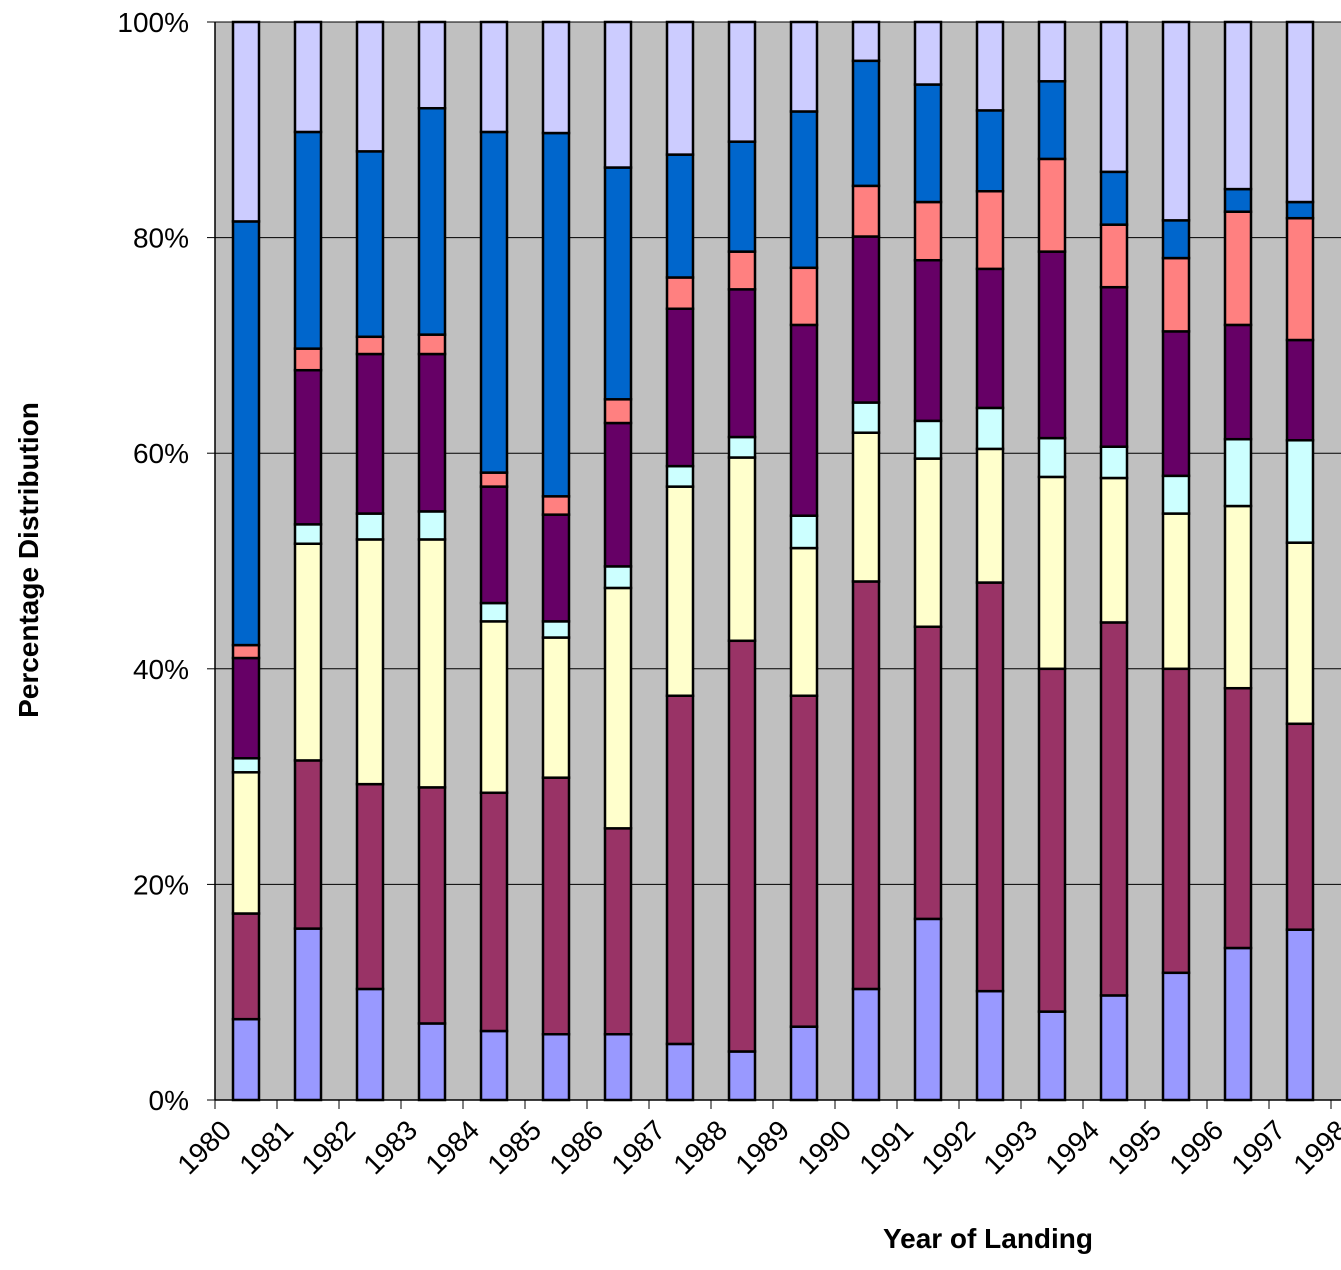 Image resolution: width=1341 pixels, height=1270 pixels. Describe the element at coordinates (1238, 105) in the screenshot. I see `bar-segment-1996-s8` at that location.